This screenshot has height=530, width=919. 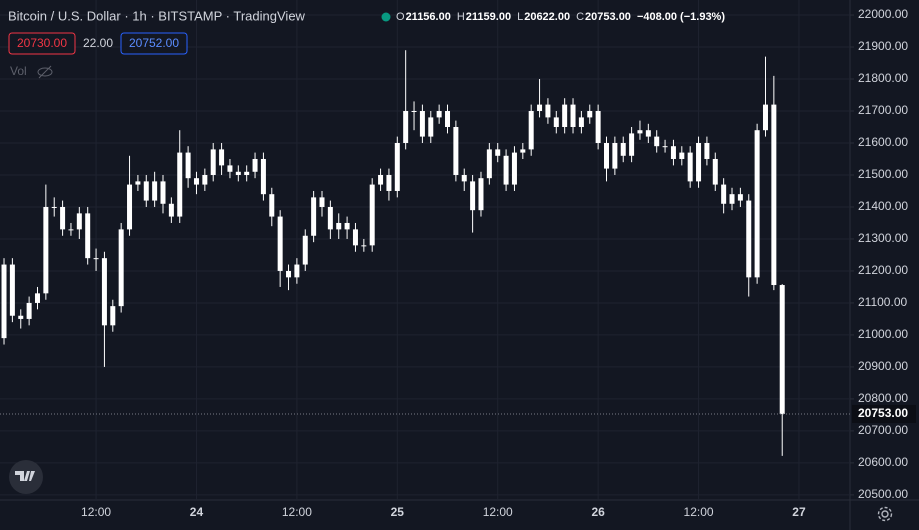 I want to click on bid-price: 20730.00, so click(x=42, y=43).